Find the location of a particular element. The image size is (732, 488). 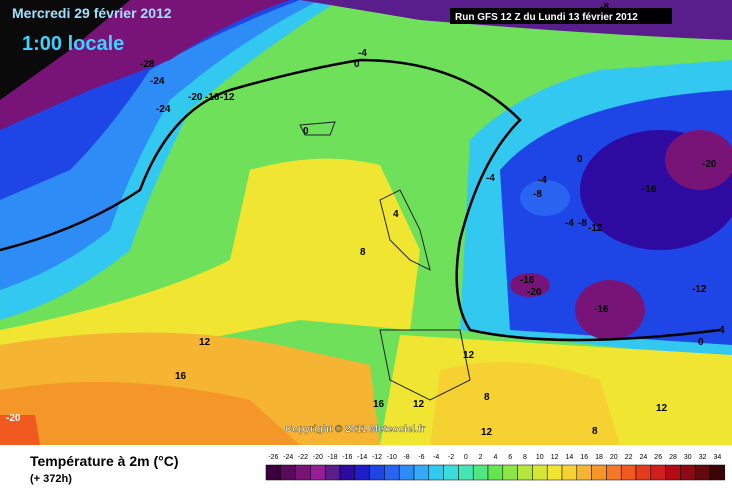

scale-label: -6 is located at coordinates (421, 457).